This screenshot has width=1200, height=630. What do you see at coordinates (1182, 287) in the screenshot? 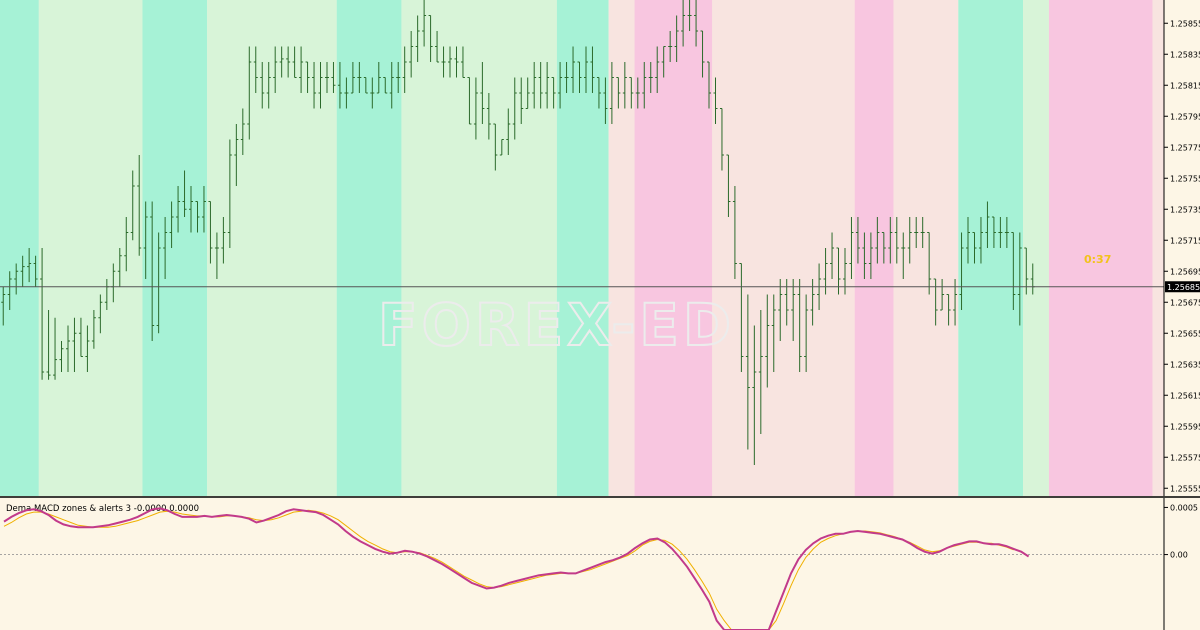
I see `current-price-label-bg` at bounding box center [1182, 287].